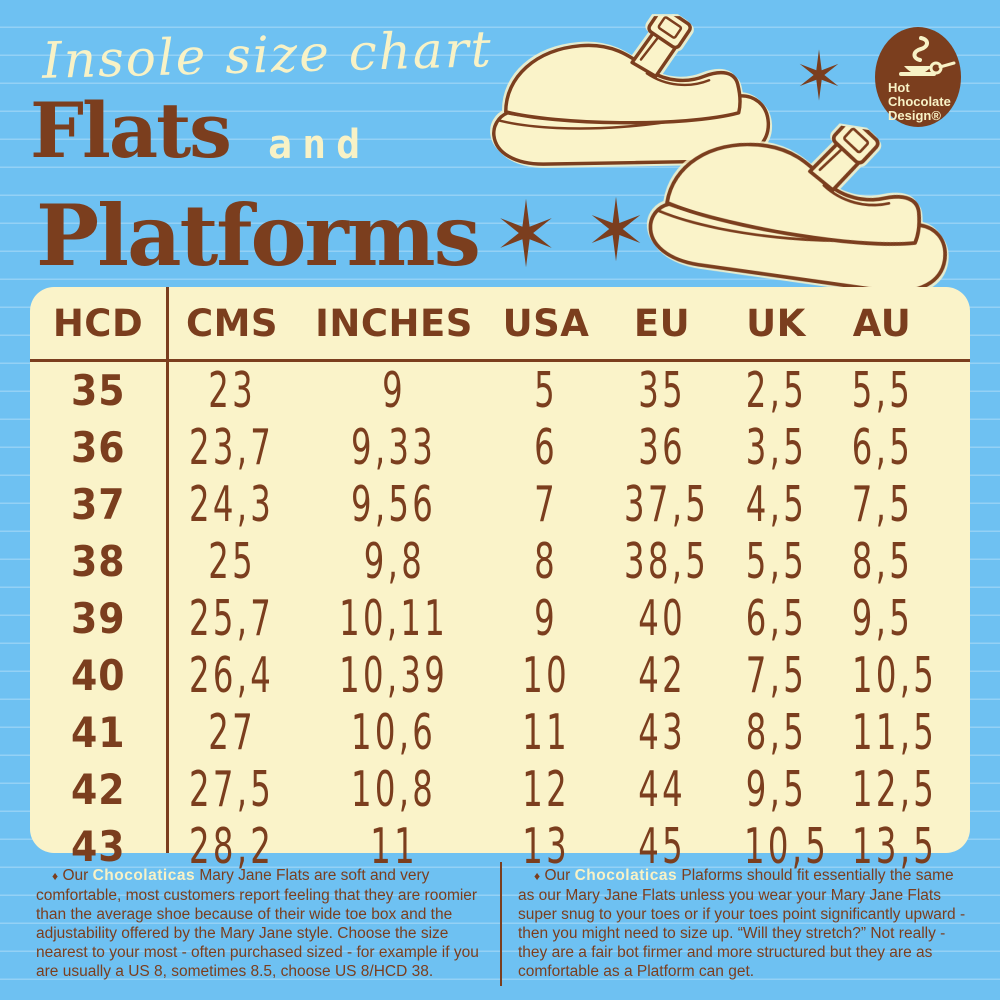  What do you see at coordinates (500, 390) in the screenshot?
I see `table-row: 35 23 9 5 35 2,5 5,5` at bounding box center [500, 390].